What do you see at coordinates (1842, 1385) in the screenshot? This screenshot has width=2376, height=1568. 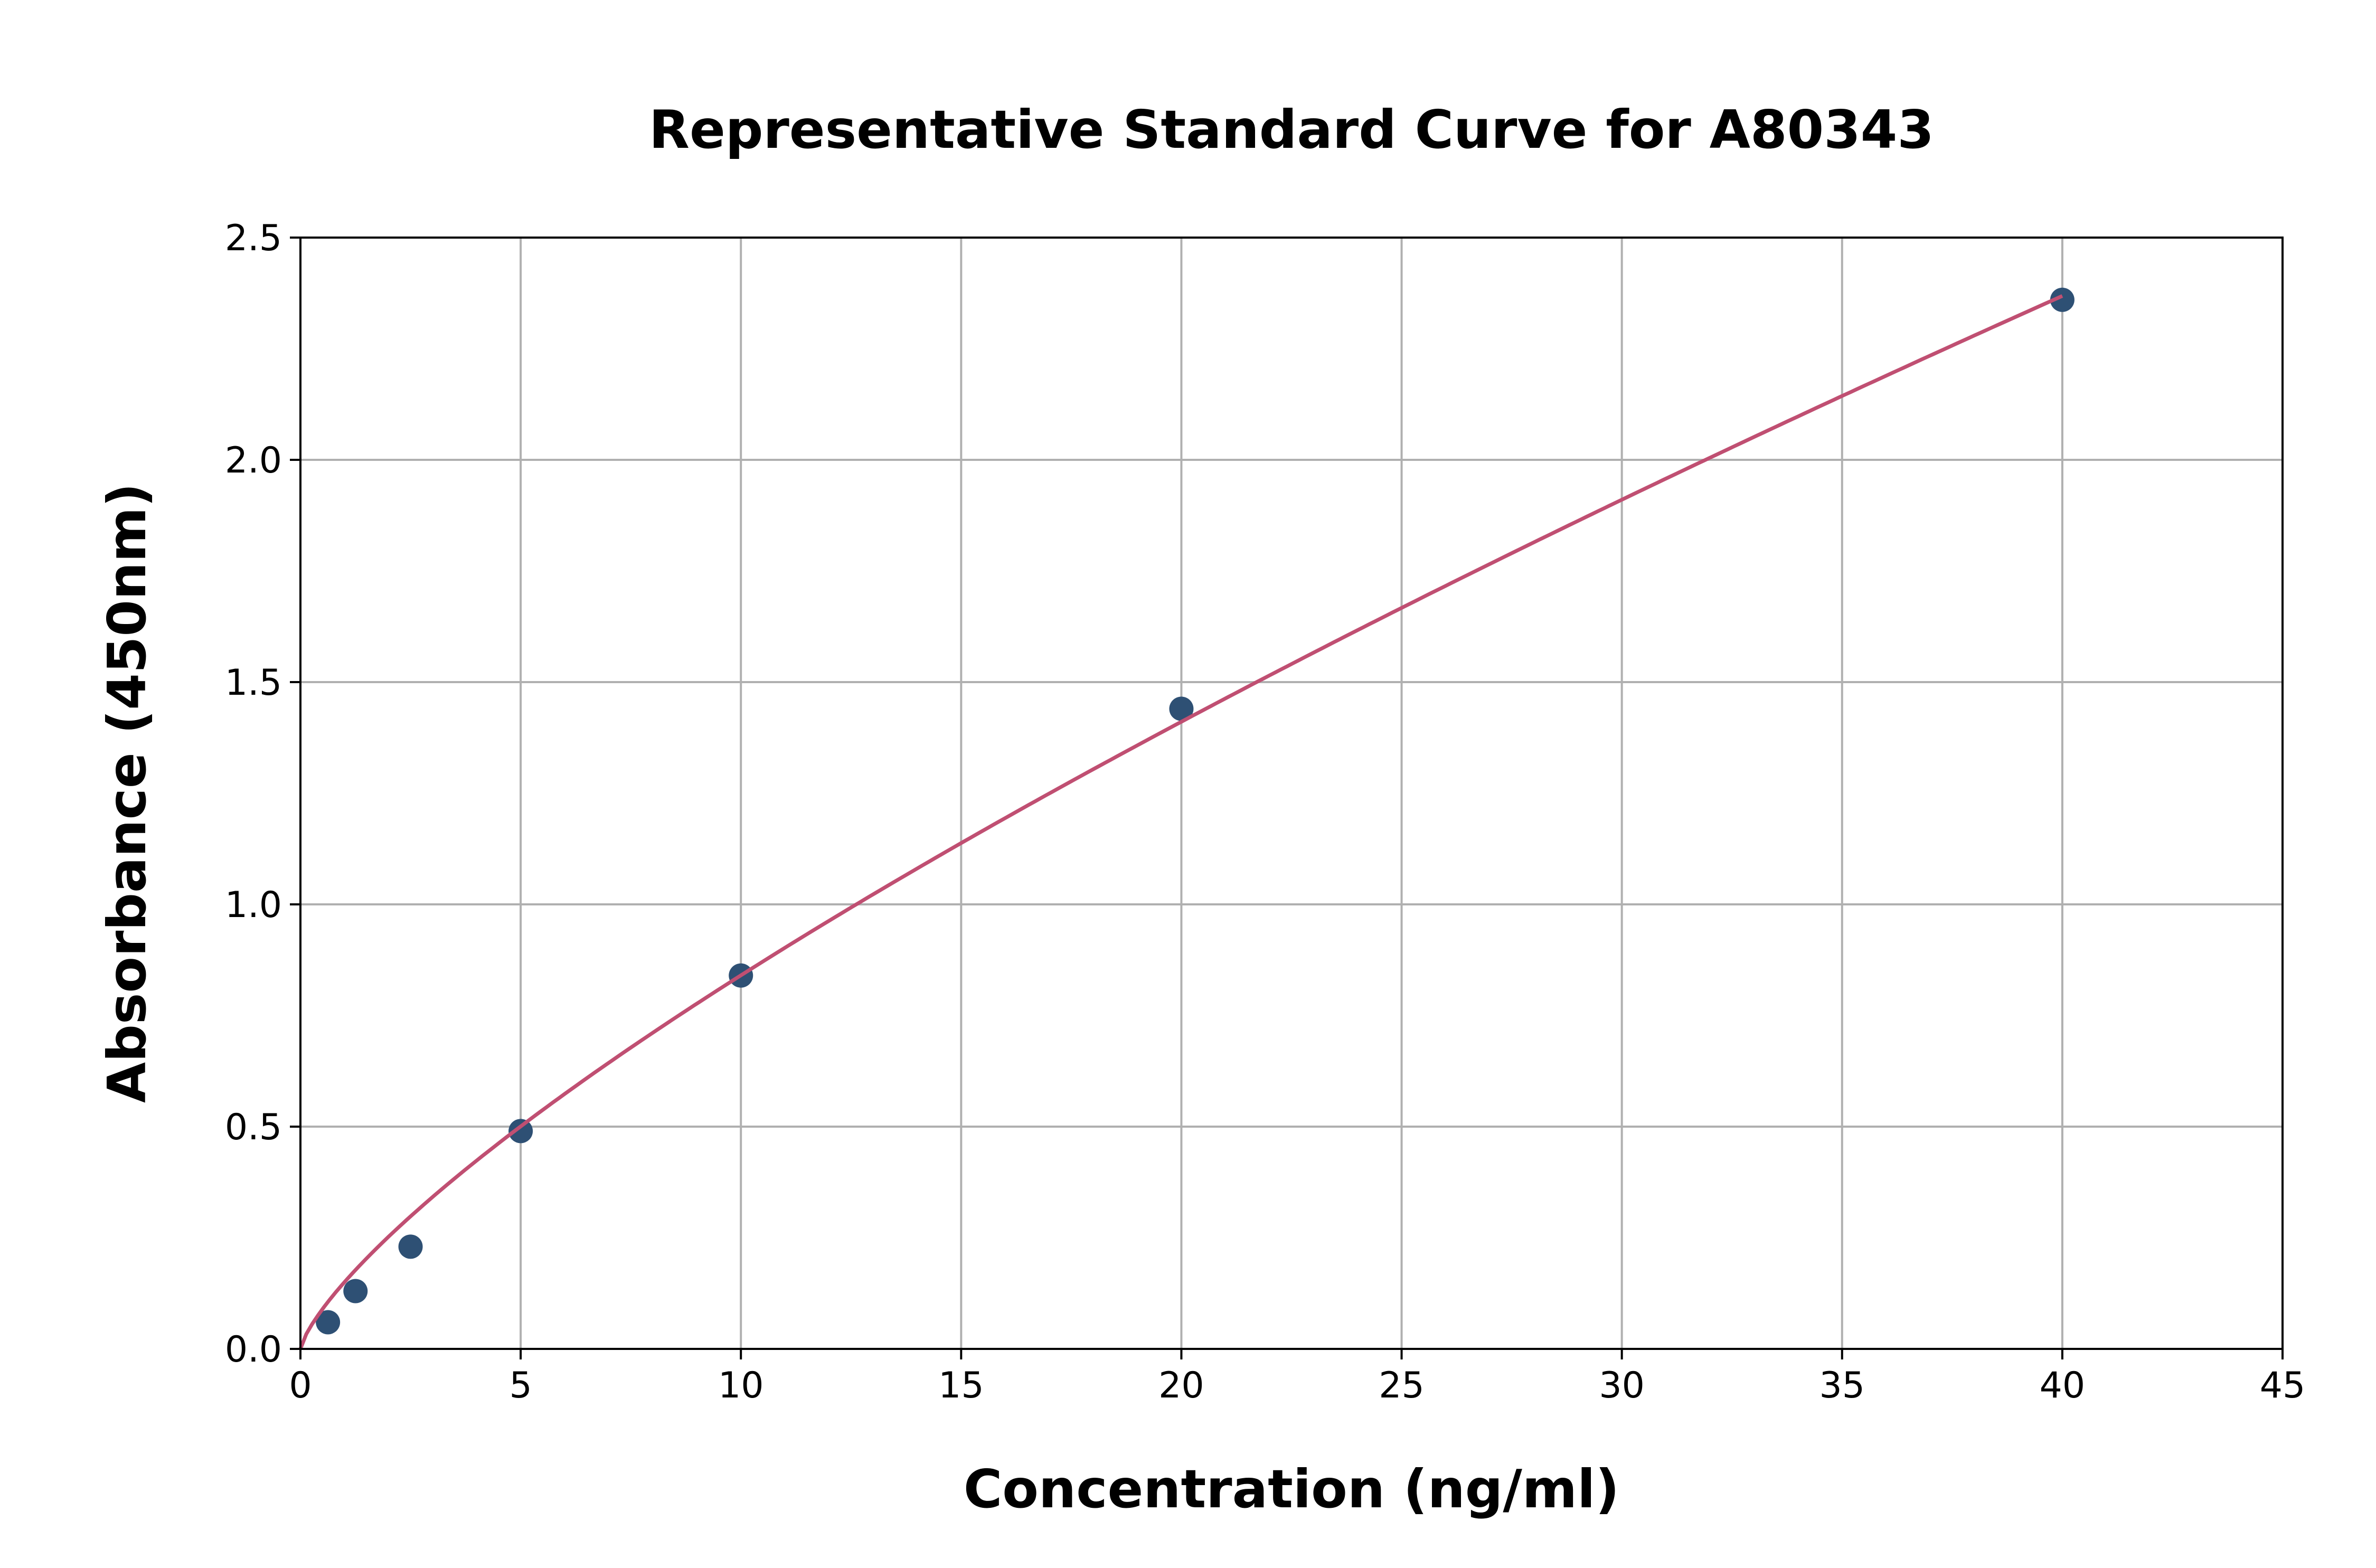 I see `x-tick-label: 35` at bounding box center [1842, 1385].